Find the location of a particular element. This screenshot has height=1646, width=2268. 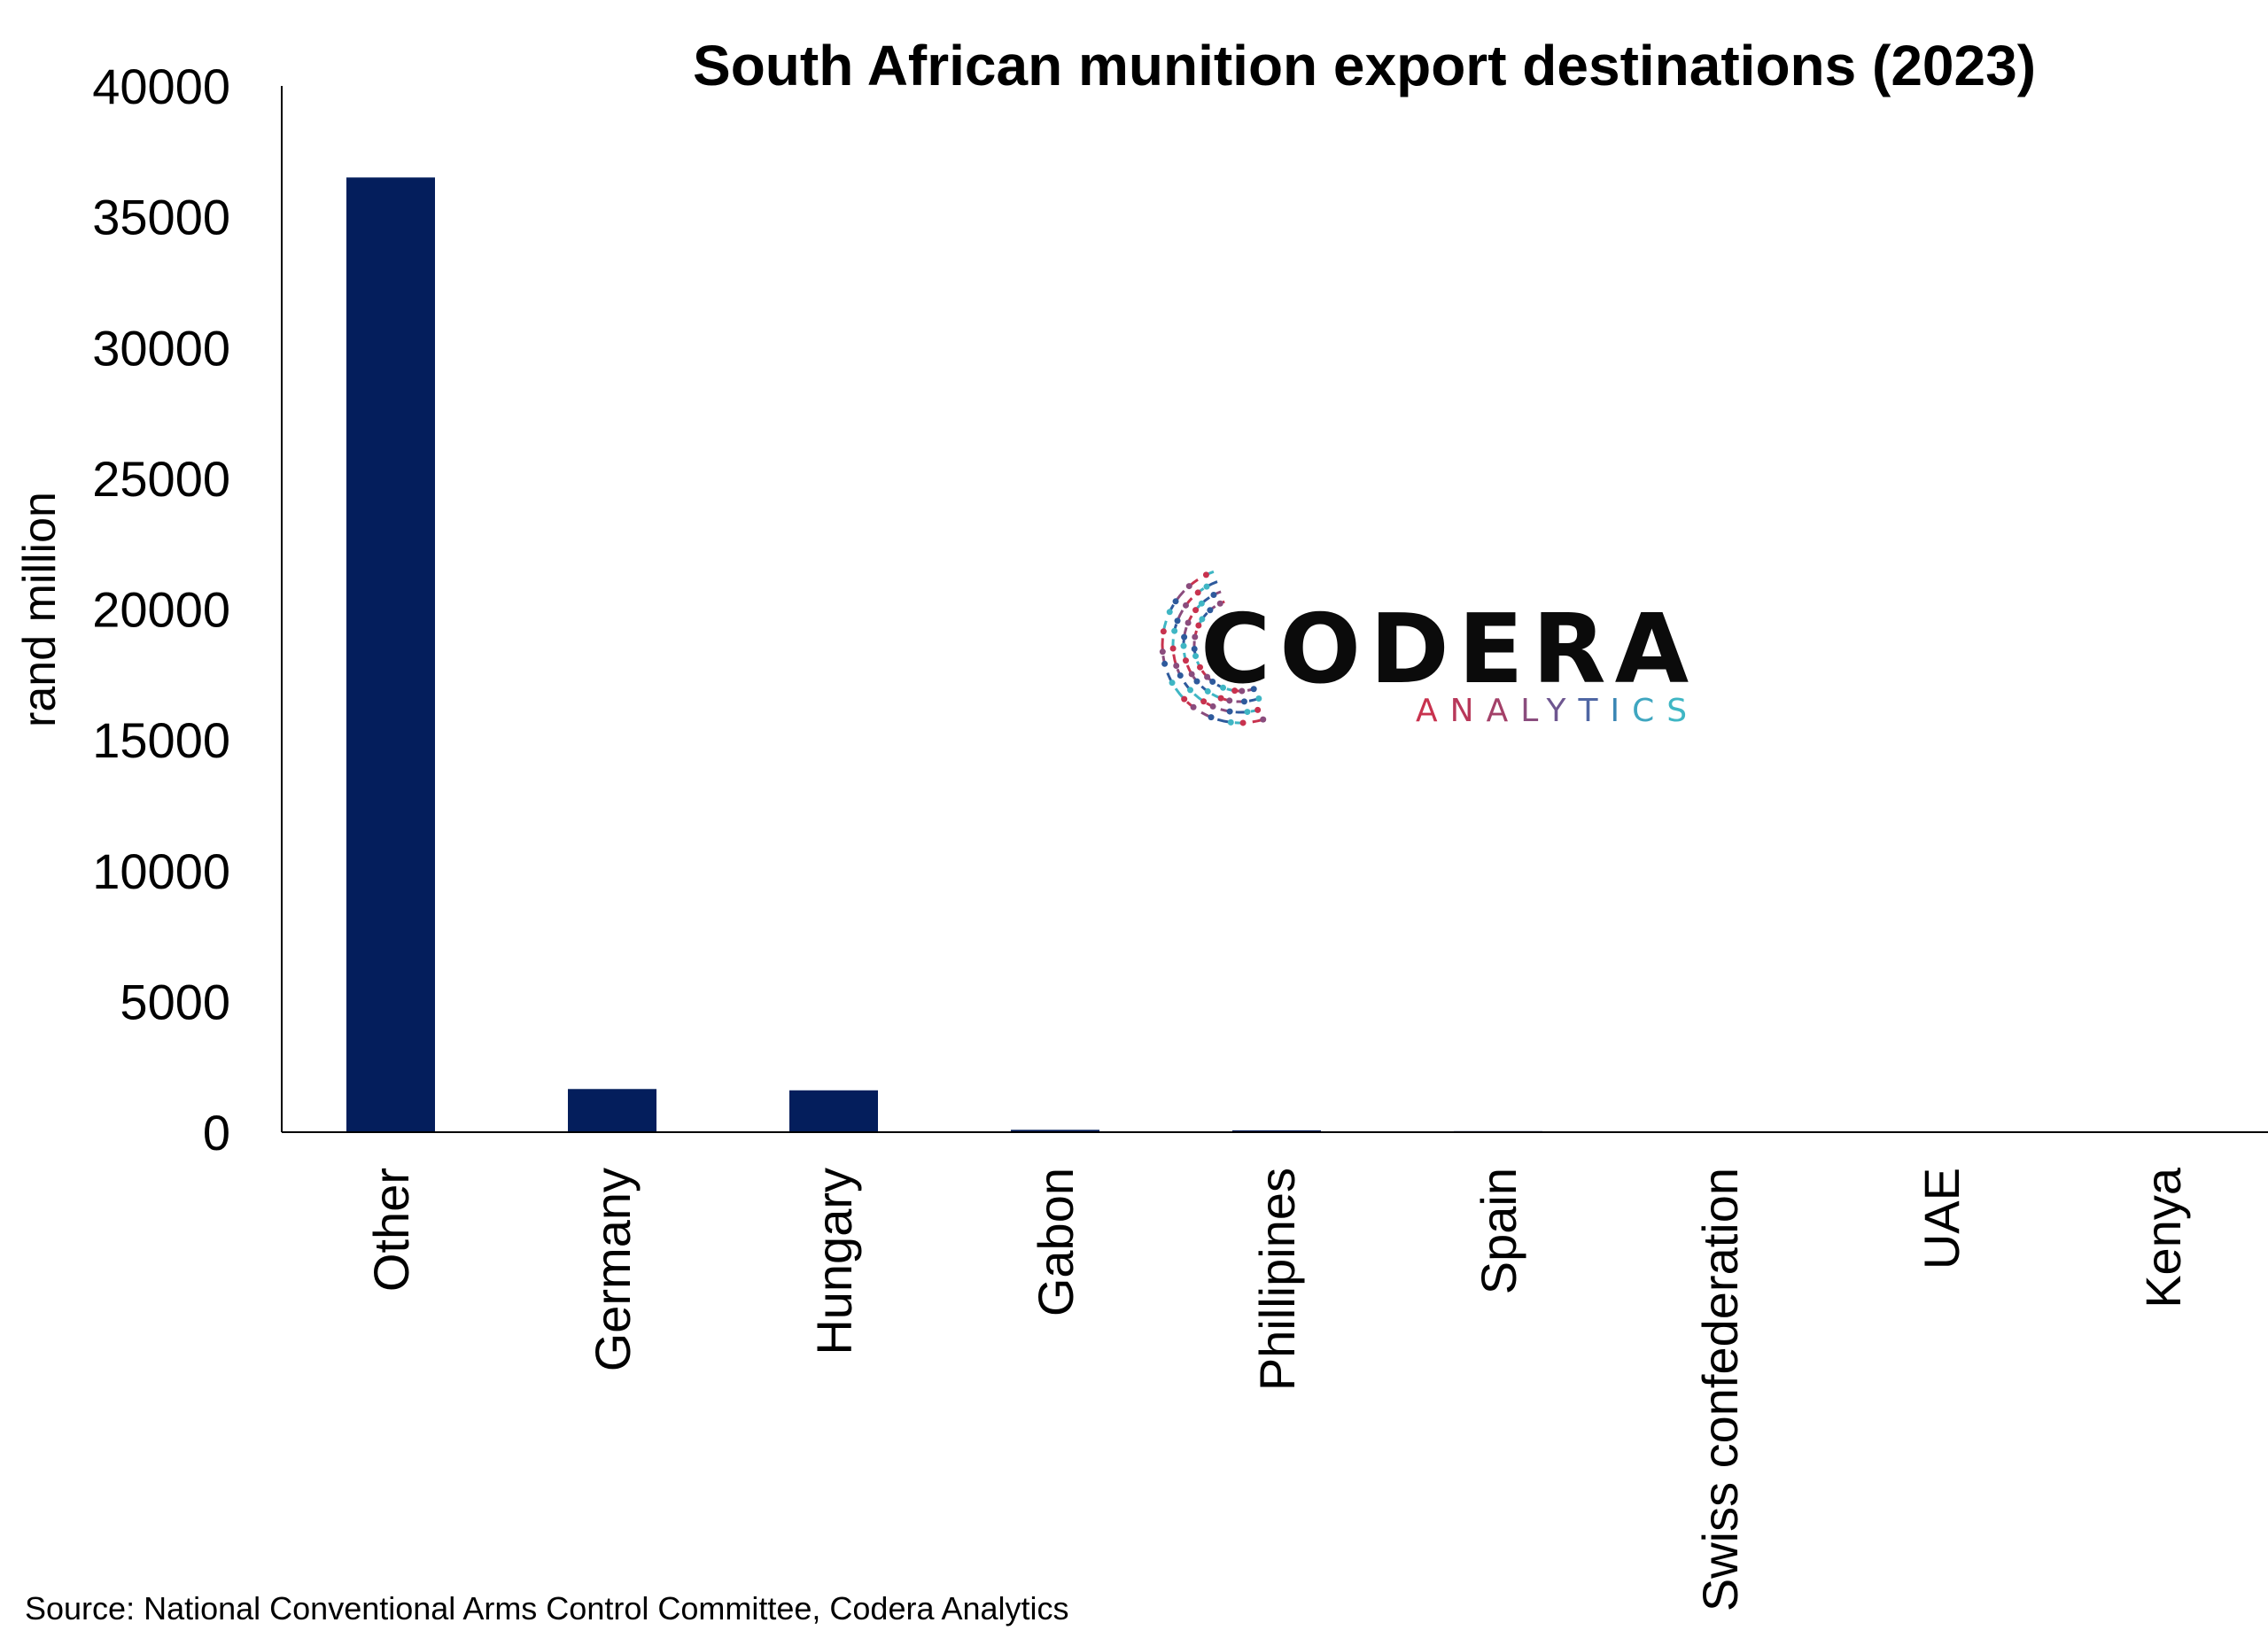

x-category-label: Spain is located at coordinates (1498, 1231).